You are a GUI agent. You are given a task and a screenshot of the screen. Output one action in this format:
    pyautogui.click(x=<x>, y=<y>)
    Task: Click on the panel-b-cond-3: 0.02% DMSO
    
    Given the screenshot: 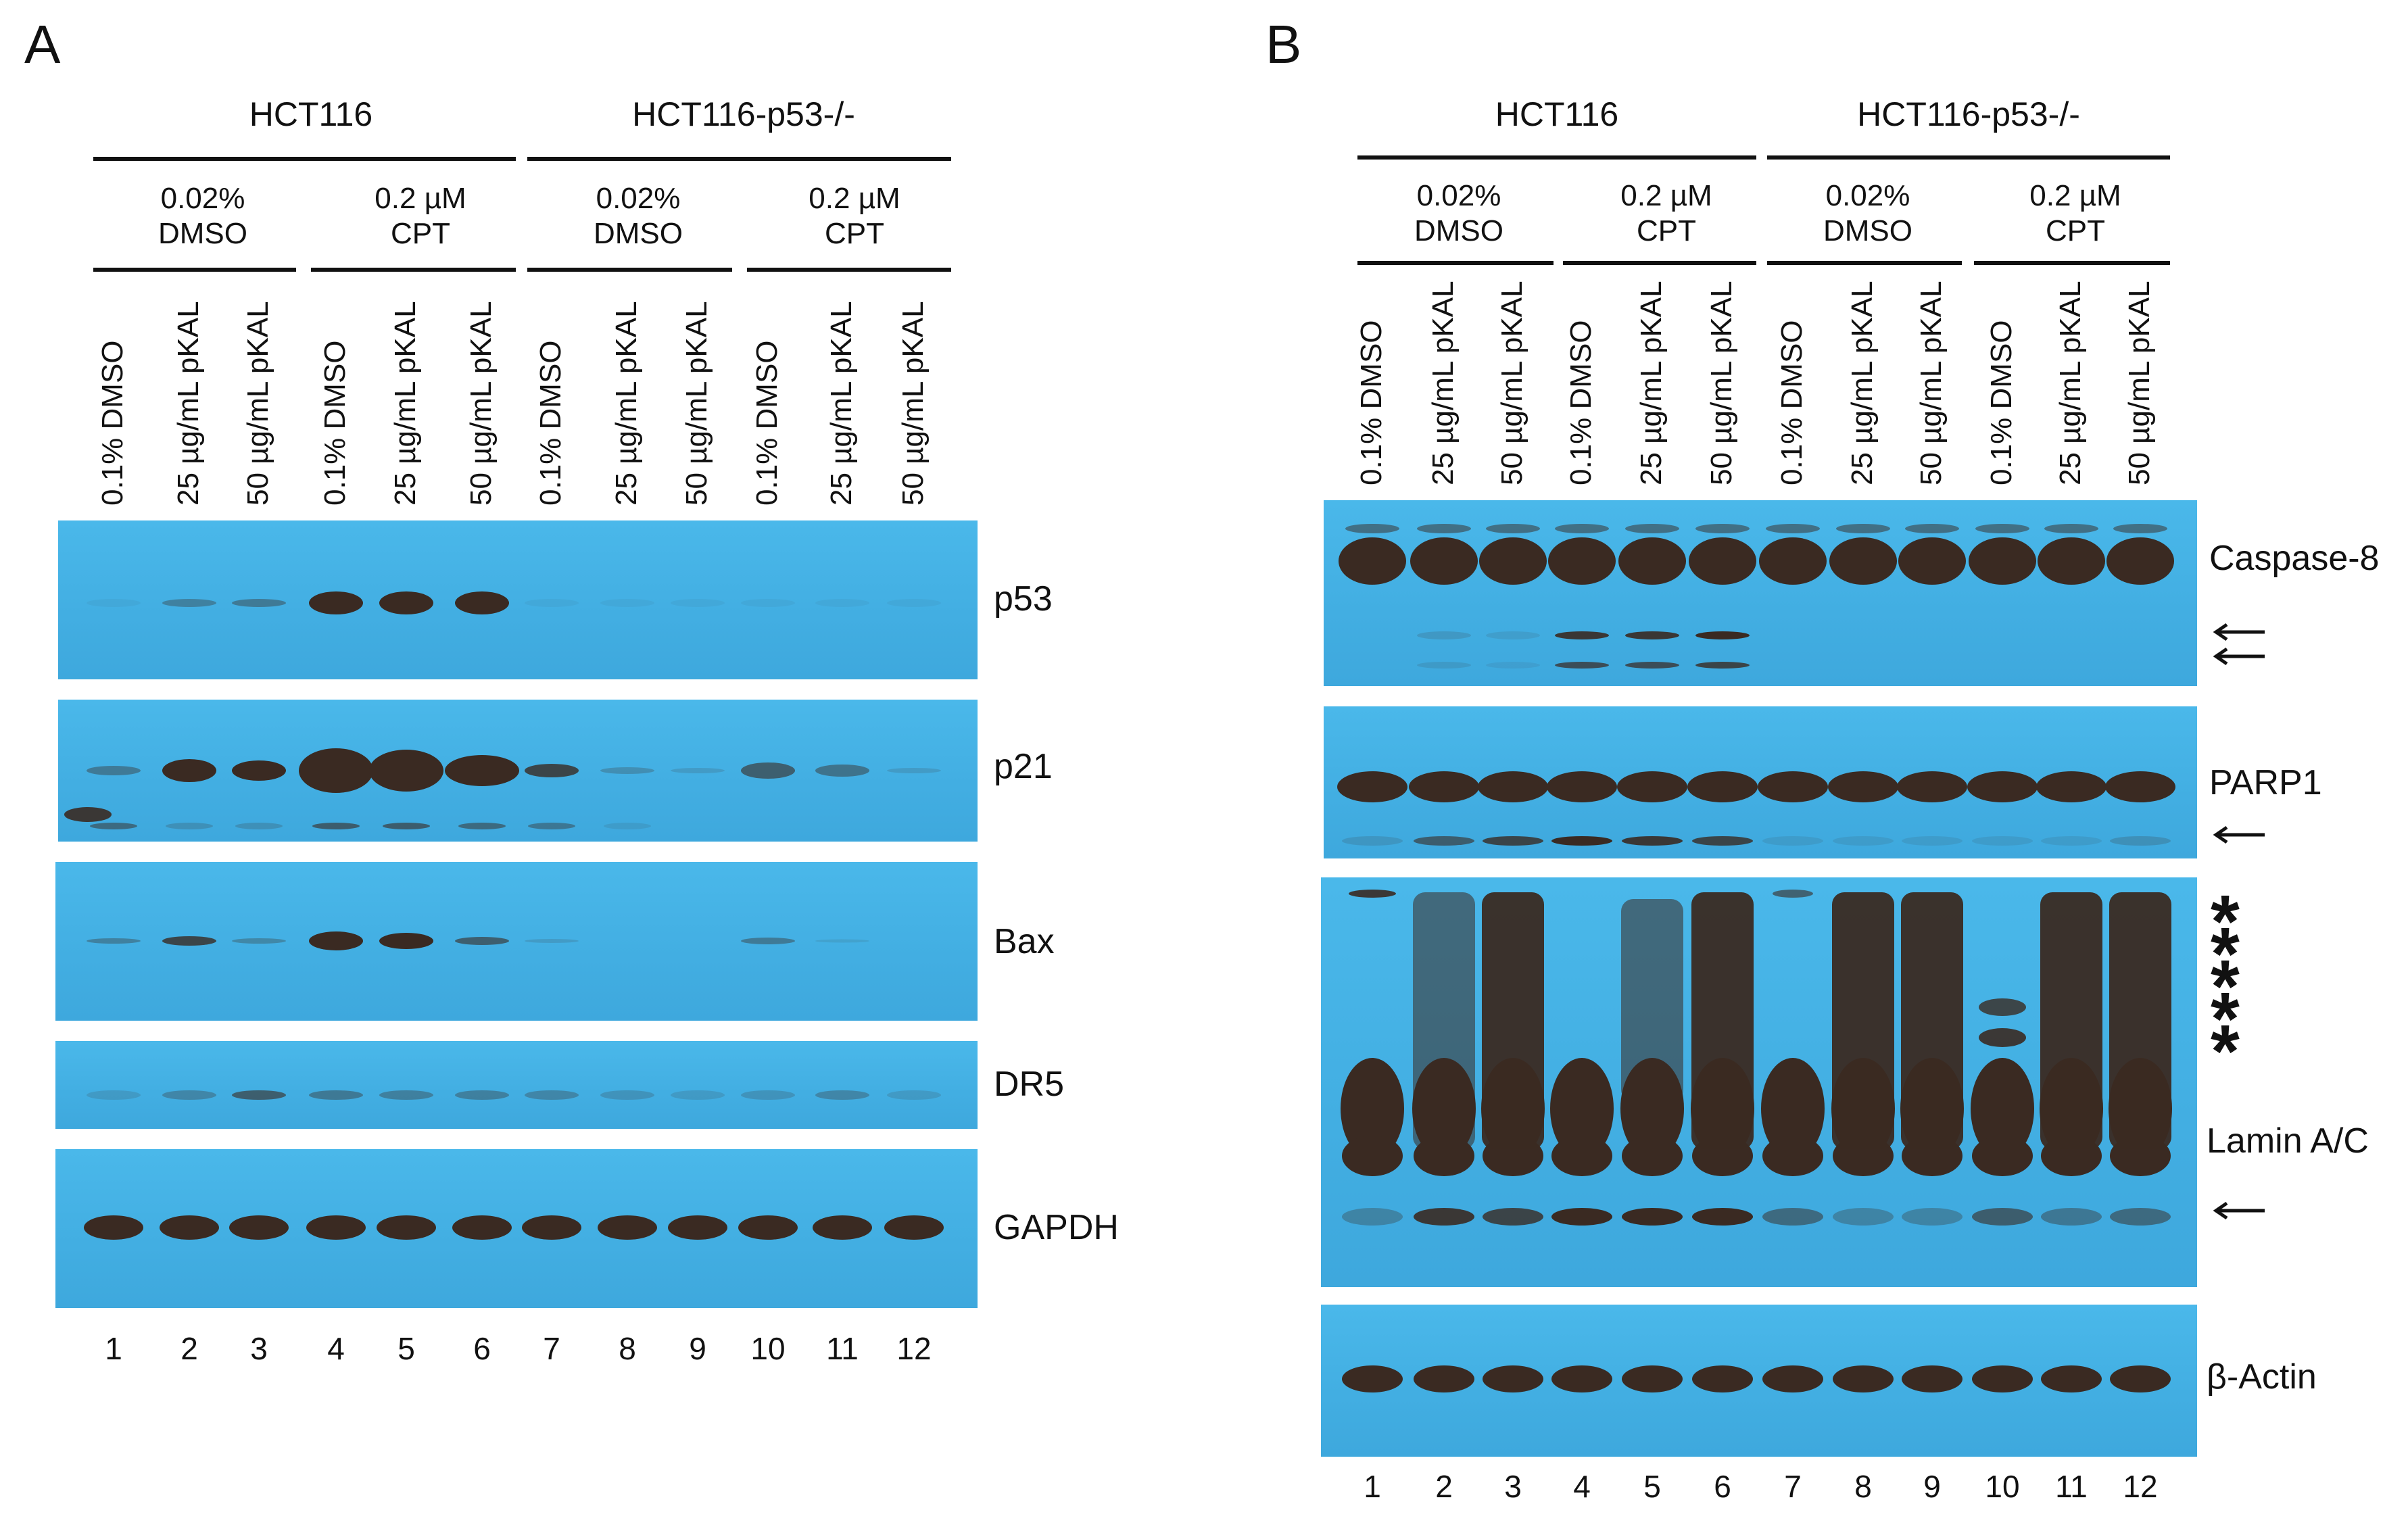 What is the action you would take?
    pyautogui.click(x=1868, y=213)
    